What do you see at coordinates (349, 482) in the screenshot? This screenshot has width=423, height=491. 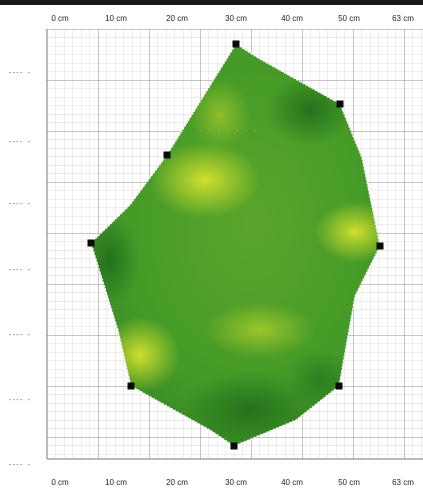 I see `bottom-ruler-label-5: 50 cm` at bounding box center [349, 482].